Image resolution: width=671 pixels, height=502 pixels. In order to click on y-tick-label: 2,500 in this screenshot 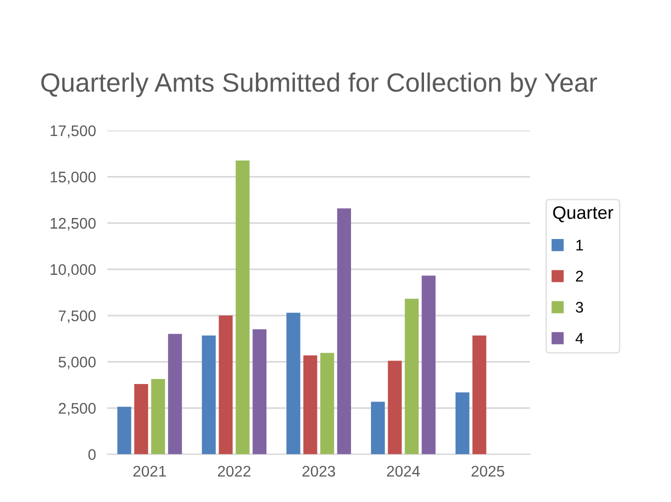, I will do `click(77, 409)`.